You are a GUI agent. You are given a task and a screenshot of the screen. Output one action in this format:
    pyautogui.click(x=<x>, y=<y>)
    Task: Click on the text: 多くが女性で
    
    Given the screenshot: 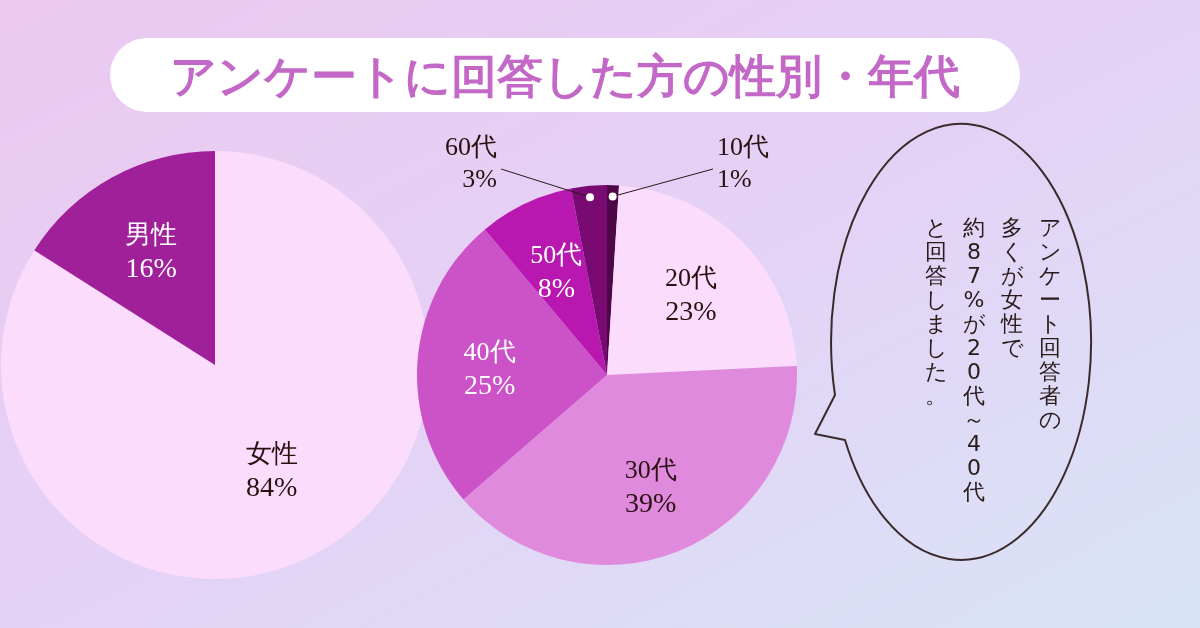 What is the action you would take?
    pyautogui.click(x=1012, y=287)
    